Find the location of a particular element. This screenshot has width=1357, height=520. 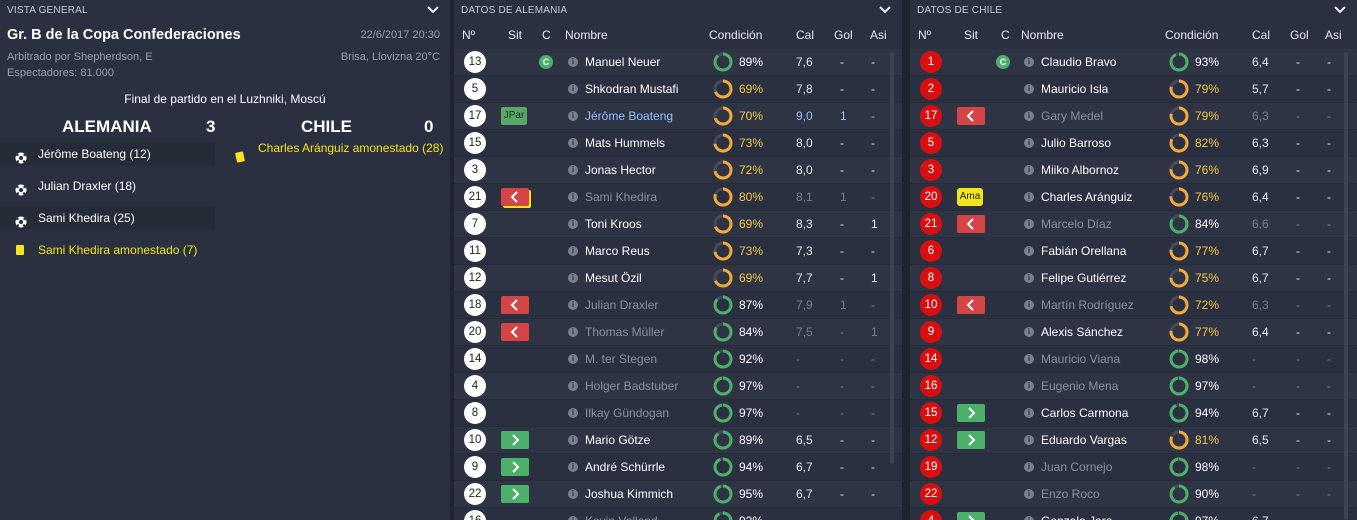

player-name: Mauricio Isla is located at coordinates (1075, 89).